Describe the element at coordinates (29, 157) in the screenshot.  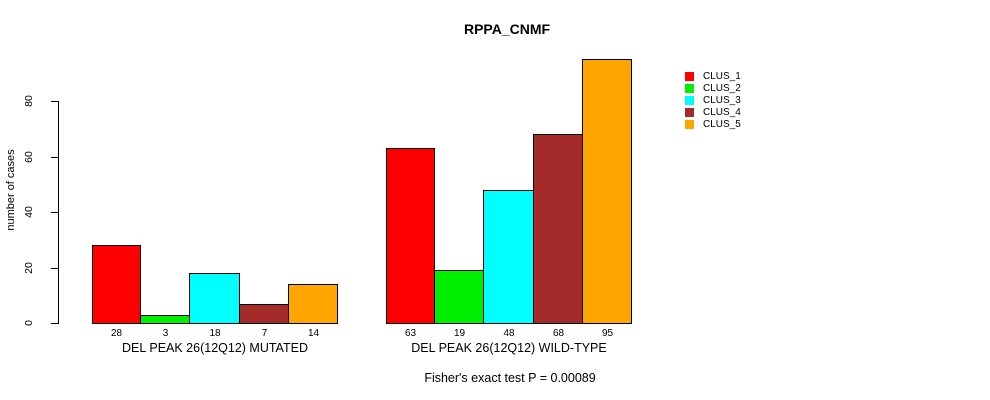
I see `y-tick-label: 60` at that location.